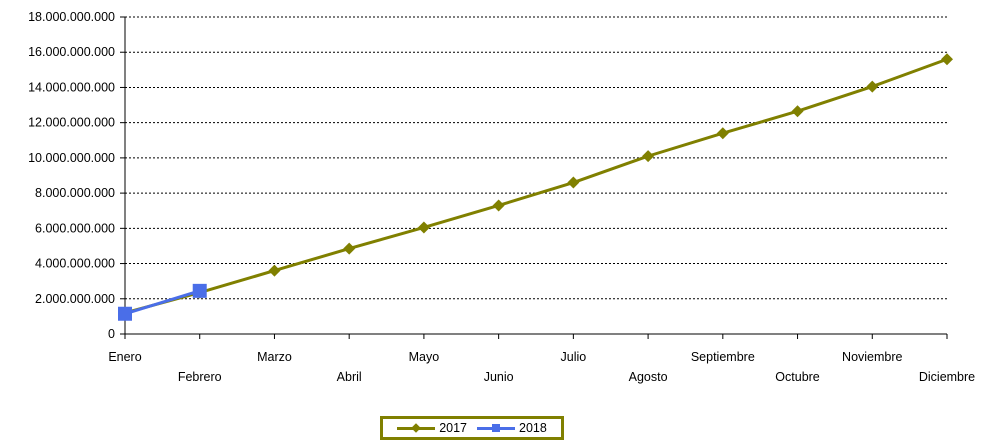  What do you see at coordinates (71, 158) in the screenshot?
I see `y-tick-label: 10.000.000.000` at bounding box center [71, 158].